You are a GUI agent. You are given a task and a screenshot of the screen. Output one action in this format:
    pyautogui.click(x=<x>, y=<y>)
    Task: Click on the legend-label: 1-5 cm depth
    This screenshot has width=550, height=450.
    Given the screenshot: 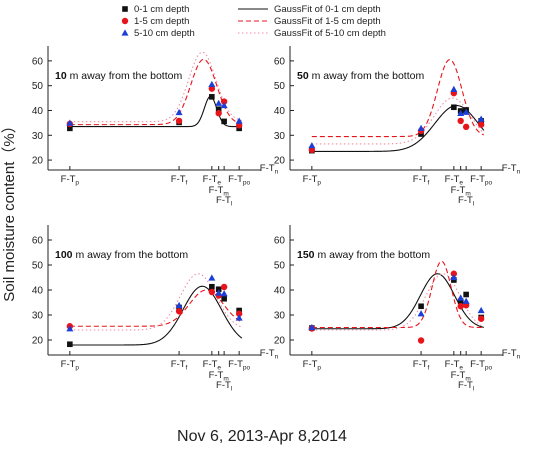 What is the action you would take?
    pyautogui.click(x=161, y=21)
    